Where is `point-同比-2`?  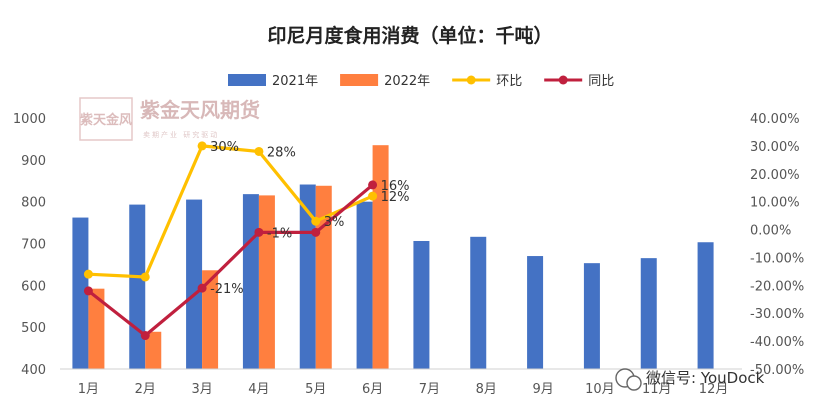
point-同比-2 is located at coordinates (202, 288).